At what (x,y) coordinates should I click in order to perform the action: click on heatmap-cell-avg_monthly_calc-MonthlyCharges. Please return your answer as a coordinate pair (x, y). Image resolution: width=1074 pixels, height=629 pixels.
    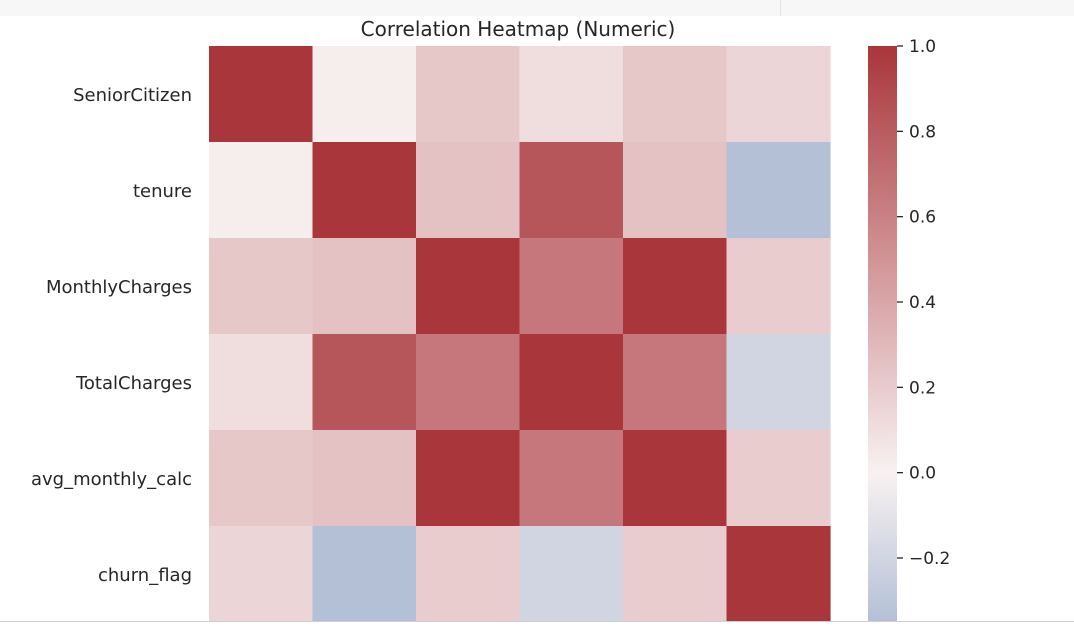
    Looking at the image, I should click on (468, 478).